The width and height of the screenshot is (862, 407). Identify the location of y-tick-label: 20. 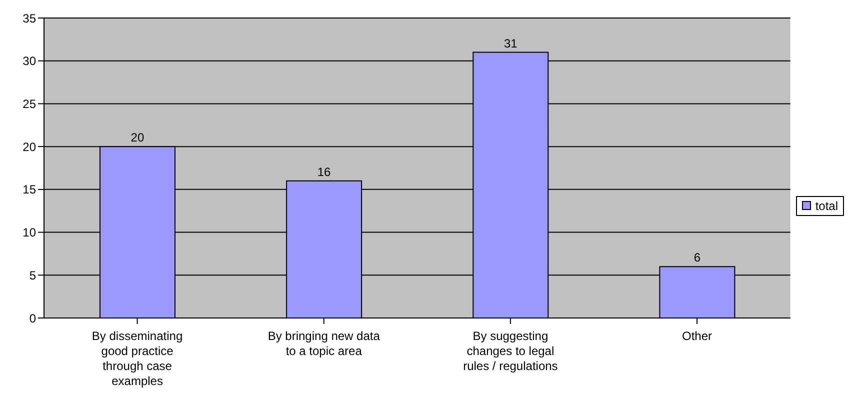
(29, 147).